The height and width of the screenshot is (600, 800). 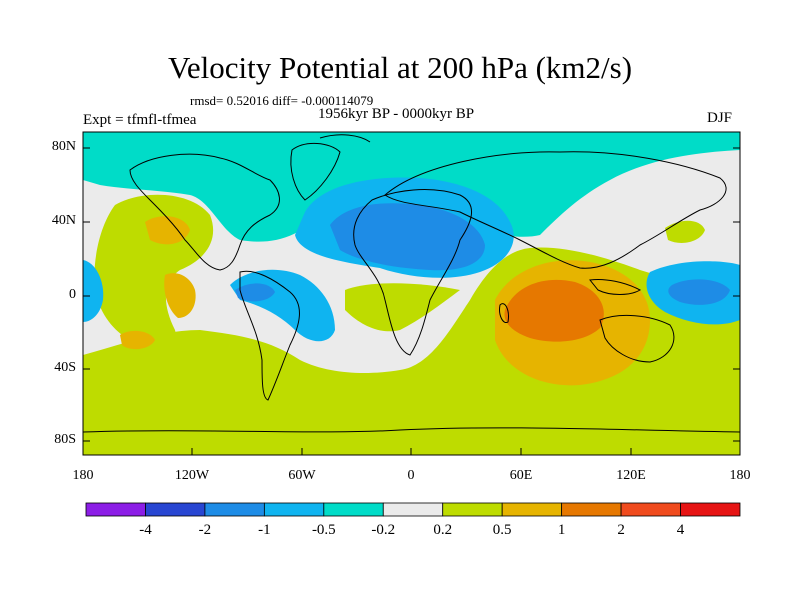 I want to click on colorbar-label-5: 0.2, so click(x=443, y=530).